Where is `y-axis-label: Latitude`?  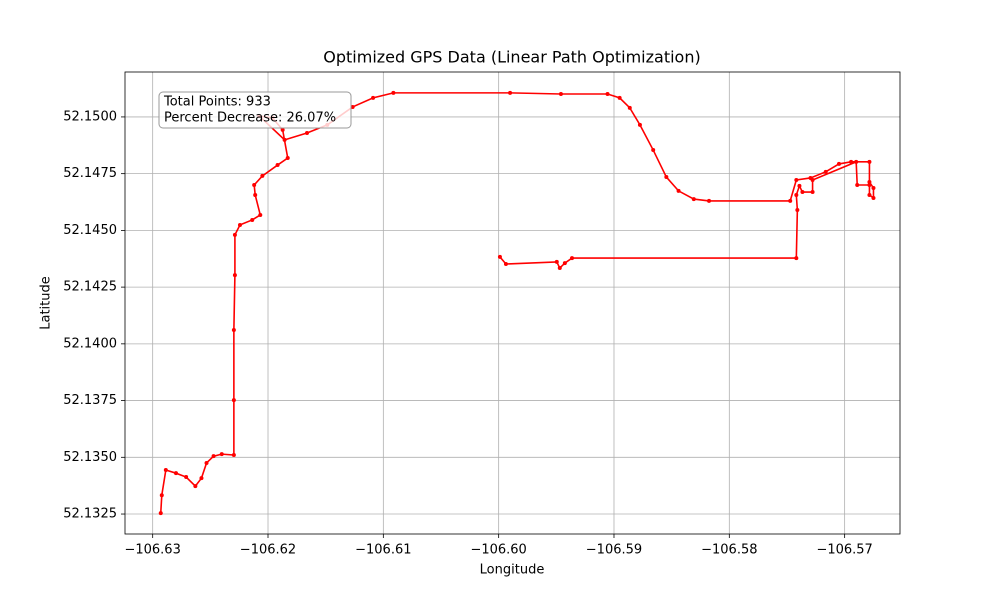
y-axis-label: Latitude is located at coordinates (46, 303).